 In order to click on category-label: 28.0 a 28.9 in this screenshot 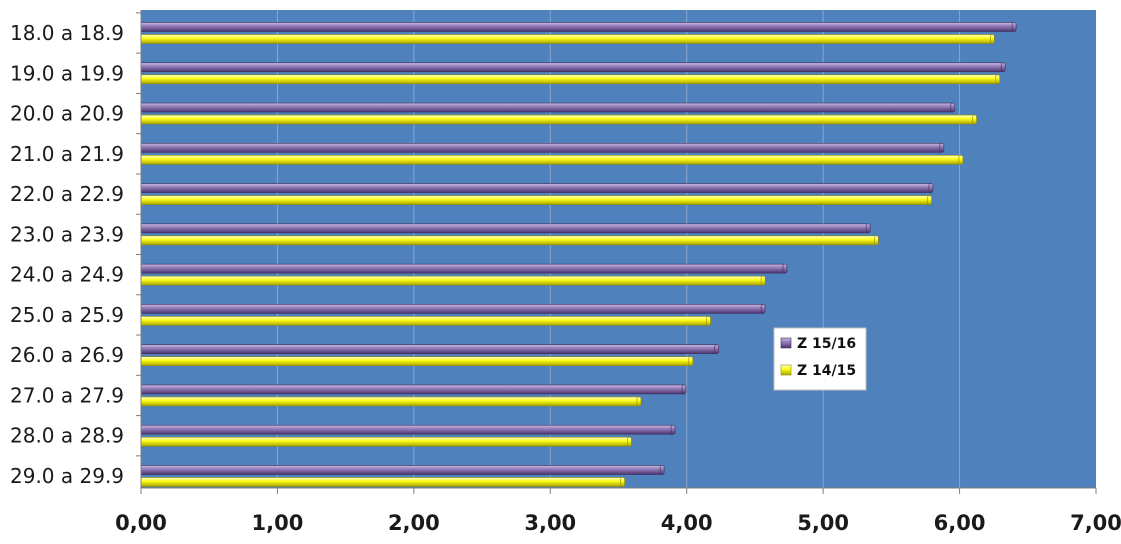, I will do `click(67, 436)`.